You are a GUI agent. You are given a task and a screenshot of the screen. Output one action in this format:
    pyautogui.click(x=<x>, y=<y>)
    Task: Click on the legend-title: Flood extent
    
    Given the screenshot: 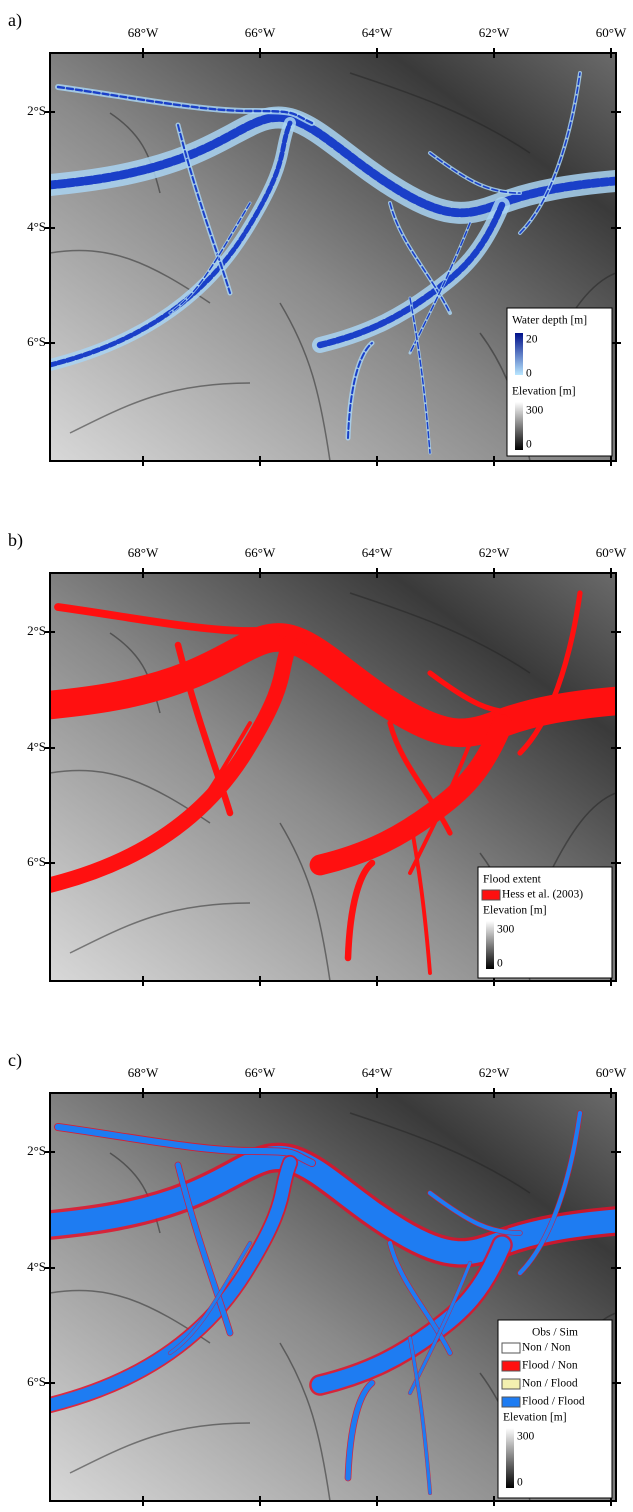 What is the action you would take?
    pyautogui.click(x=512, y=880)
    